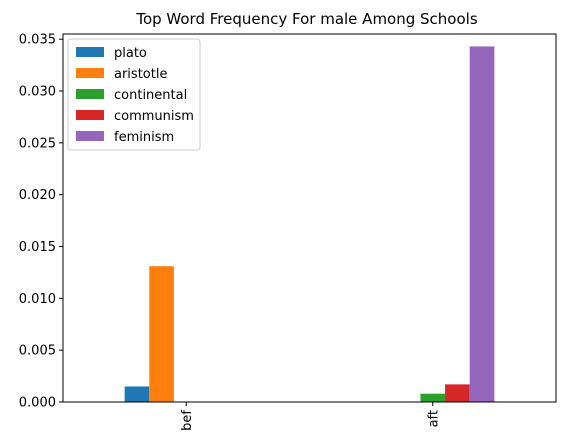 The width and height of the screenshot is (565, 444). Describe the element at coordinates (90, 94) in the screenshot. I see `legend-swatch-continental` at that location.